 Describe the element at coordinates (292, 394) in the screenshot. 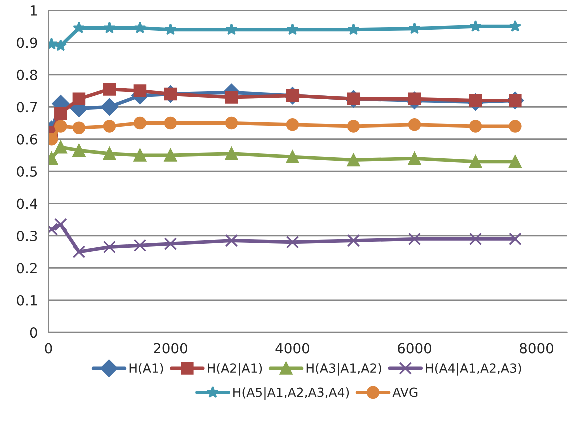

I see `legend-label: H(A5|A1,A2,A3,A4)` at that location.